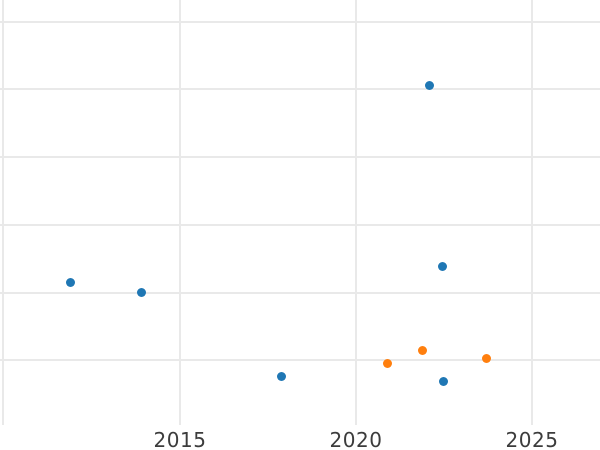 Image resolution: width=600 pixels, height=450 pixels. I want to click on x-tick-label: 2020, so click(356, 439).